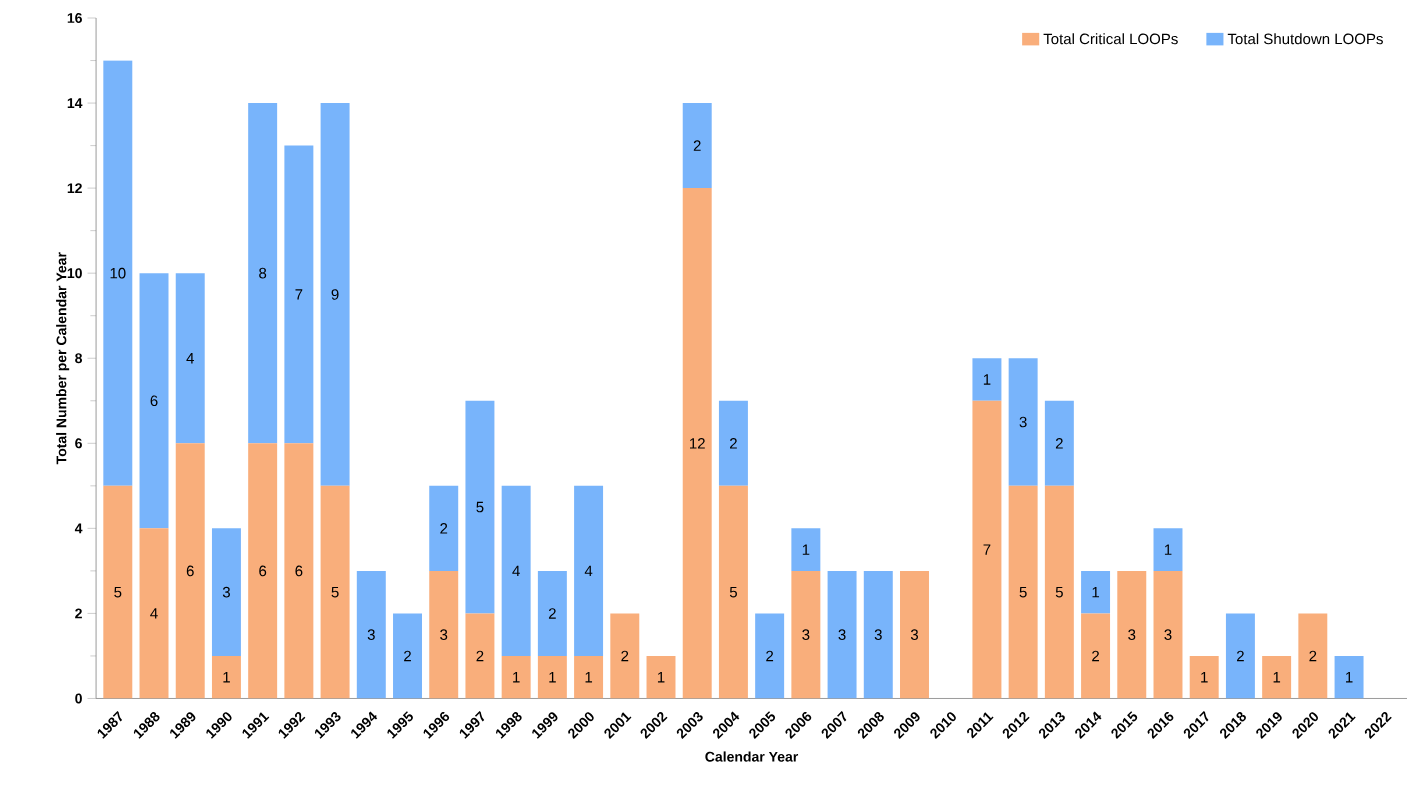 The image size is (1421, 799). What do you see at coordinates (335, 294) in the screenshot?
I see `data-label: 9` at bounding box center [335, 294].